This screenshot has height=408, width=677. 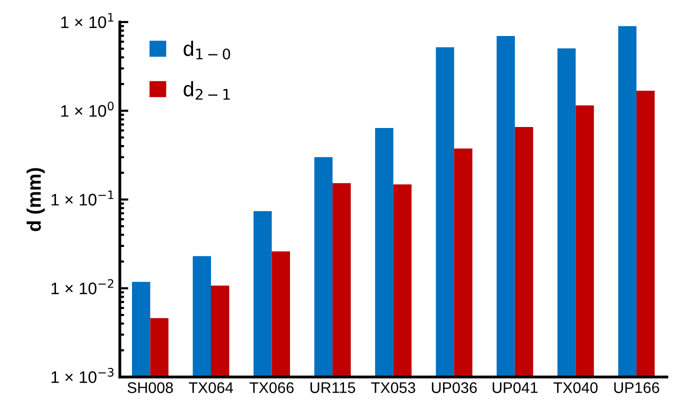 I want to click on x-tick-label: TX064, so click(x=211, y=388).